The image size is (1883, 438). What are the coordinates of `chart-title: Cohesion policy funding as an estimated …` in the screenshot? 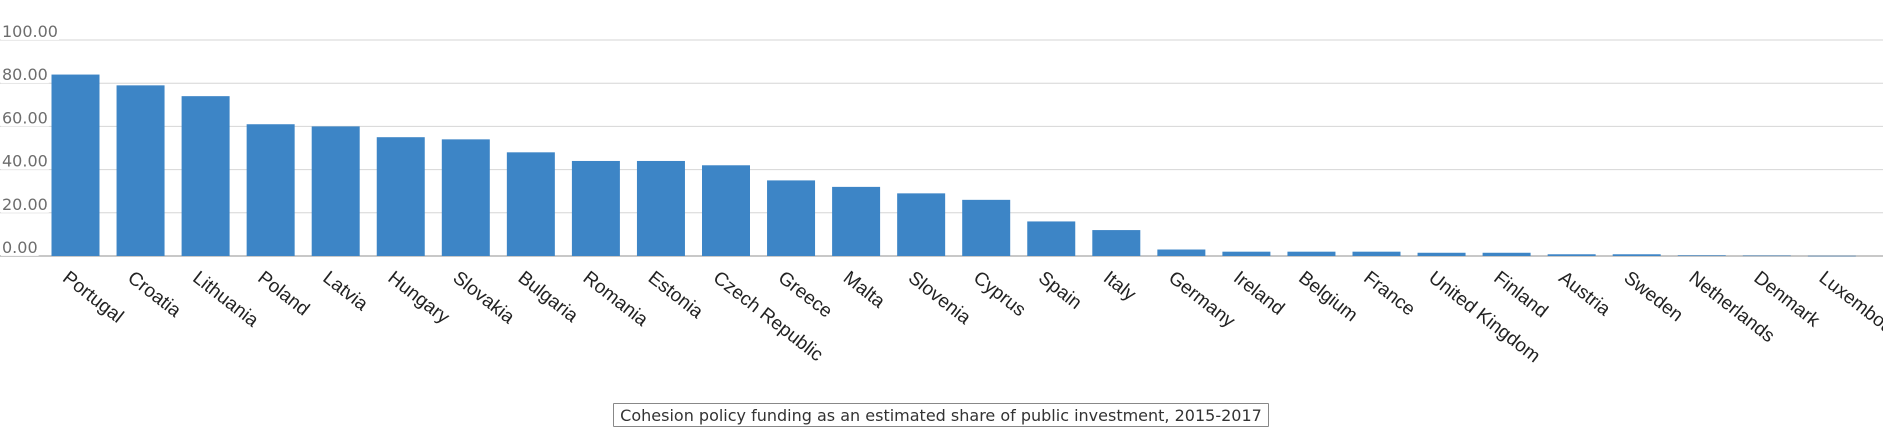 It's located at (941, 415).